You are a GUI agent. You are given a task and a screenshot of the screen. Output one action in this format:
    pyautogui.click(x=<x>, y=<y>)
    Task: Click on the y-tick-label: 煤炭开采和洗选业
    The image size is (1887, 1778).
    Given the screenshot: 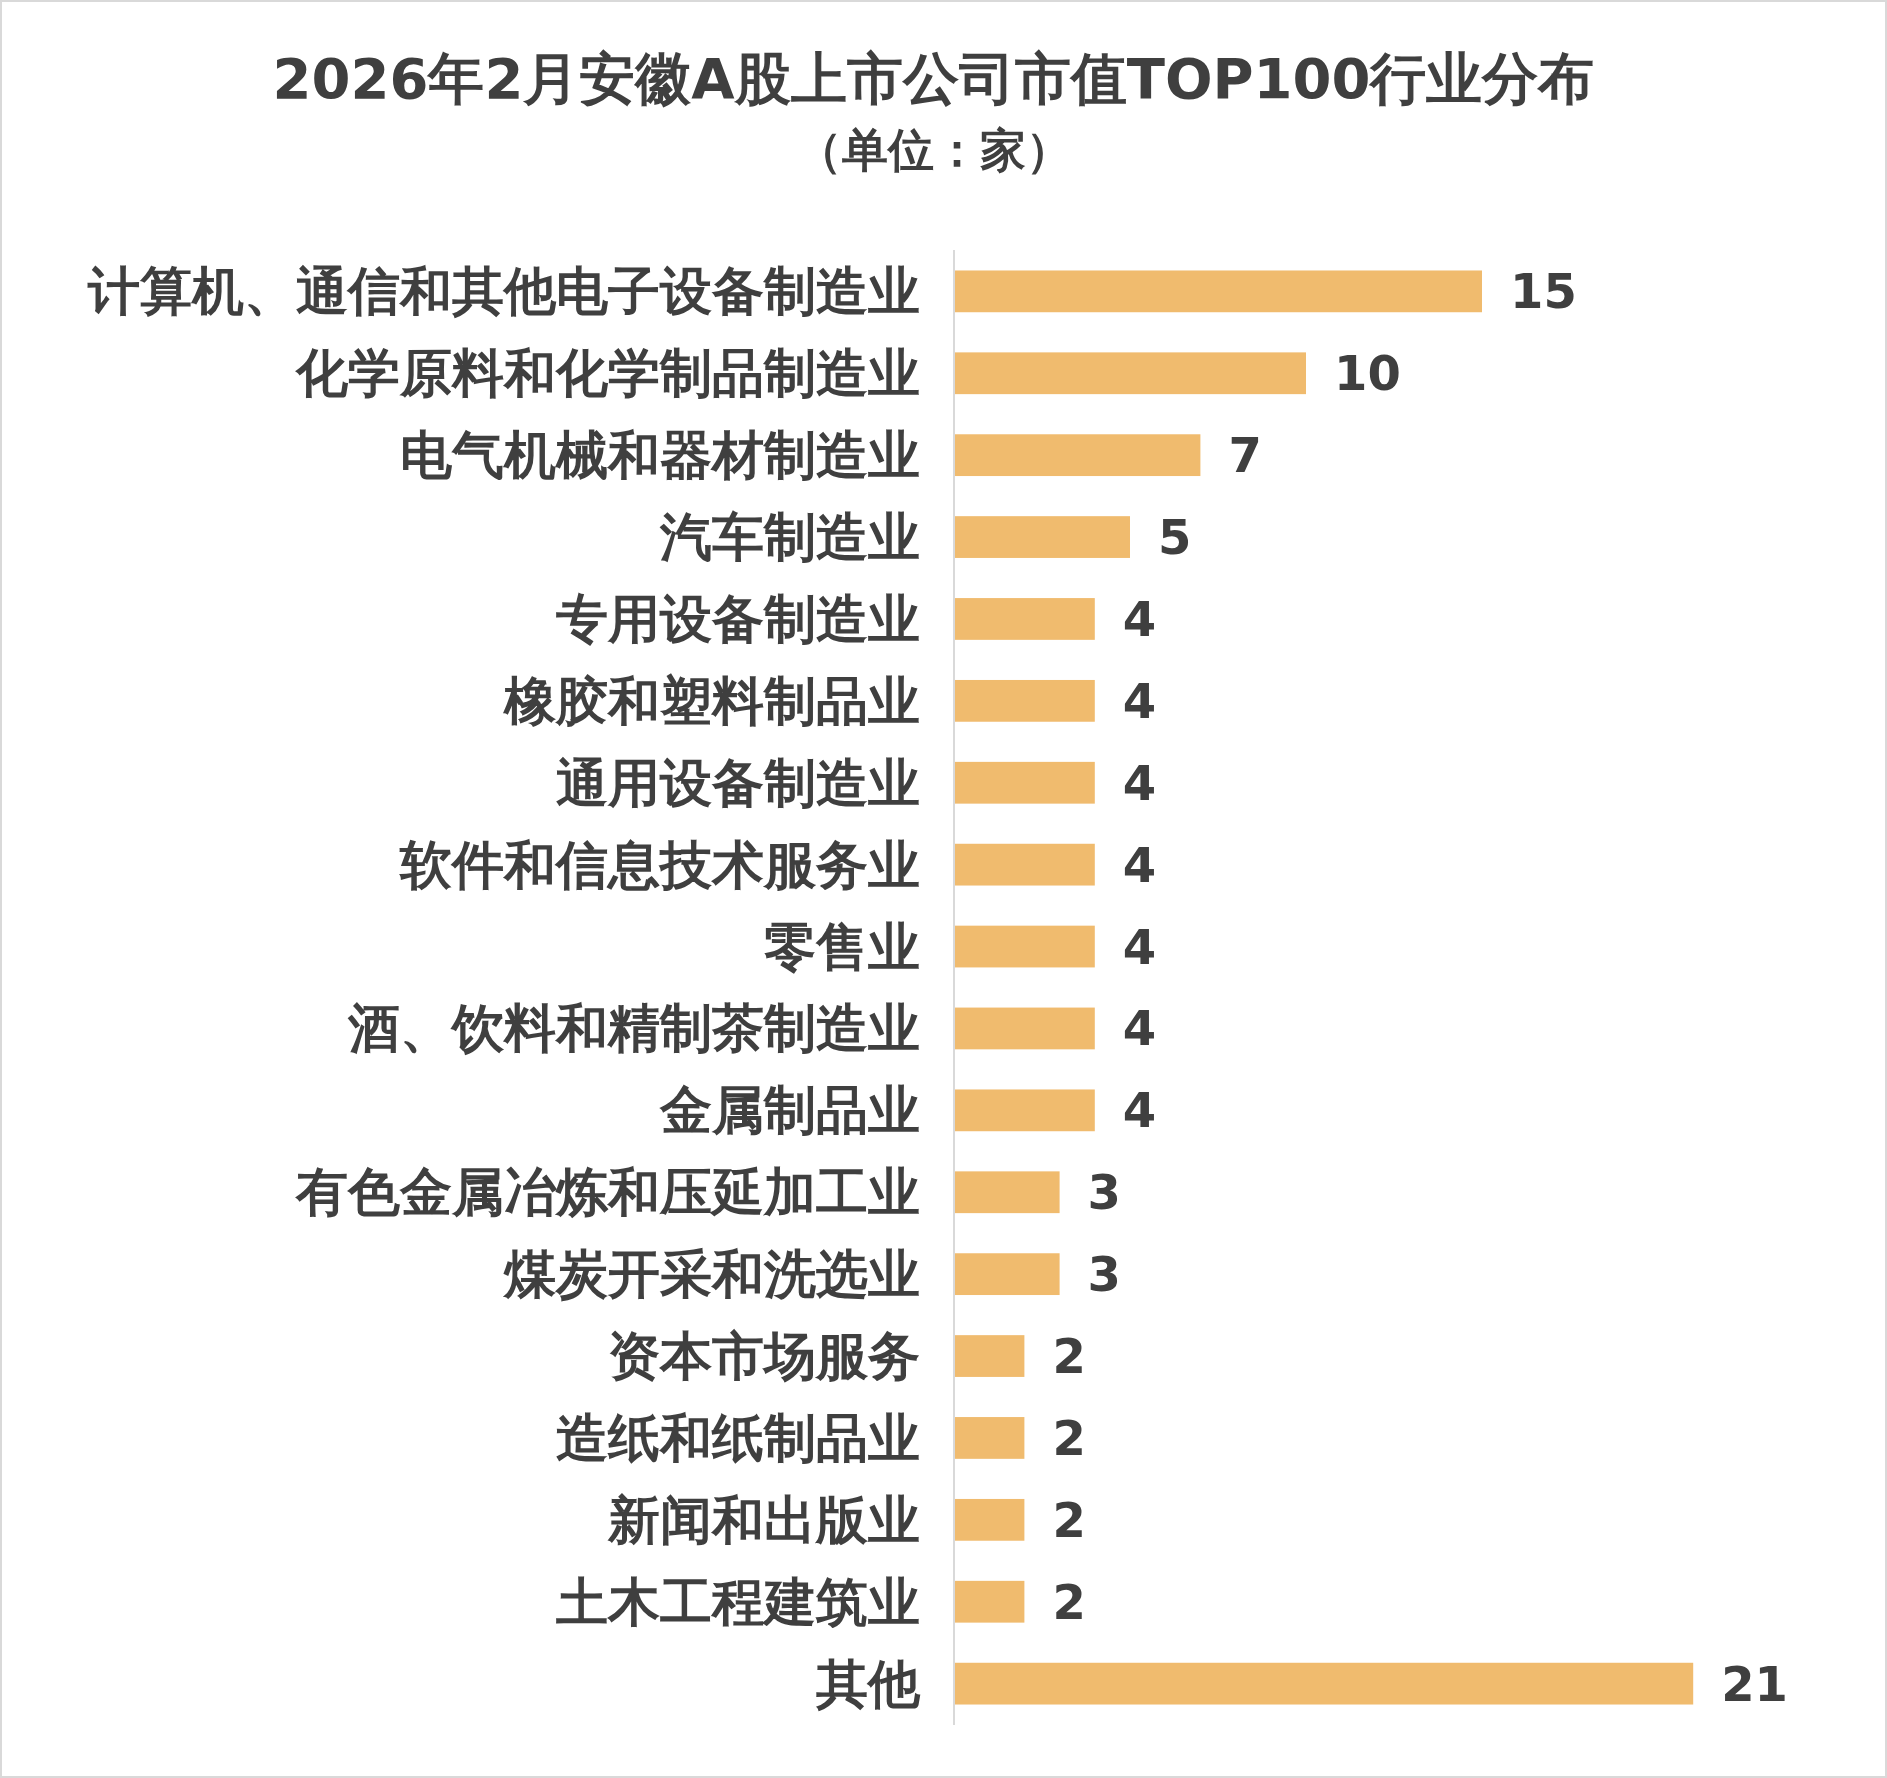 What is the action you would take?
    pyautogui.click(x=711, y=1274)
    